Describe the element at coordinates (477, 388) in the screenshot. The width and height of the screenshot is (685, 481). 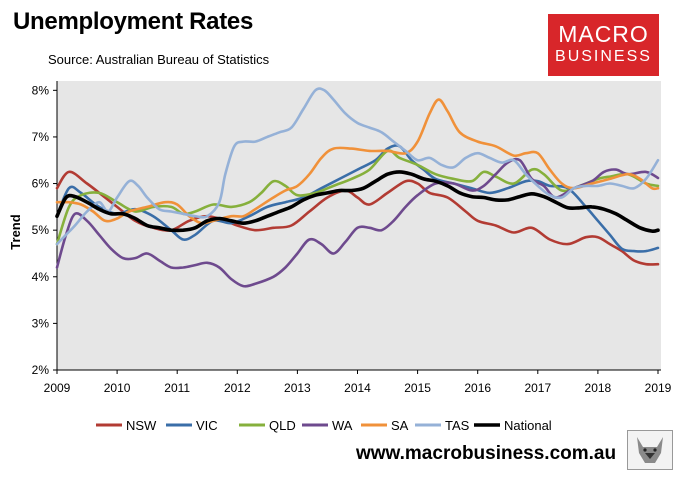
I see `x-tick-label: 2016` at that location.